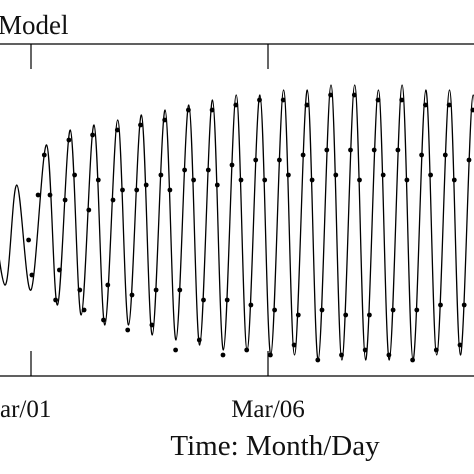  What do you see at coordinates (149, 363) in the screenshot?
I see `bottom-ticks` at bounding box center [149, 363].